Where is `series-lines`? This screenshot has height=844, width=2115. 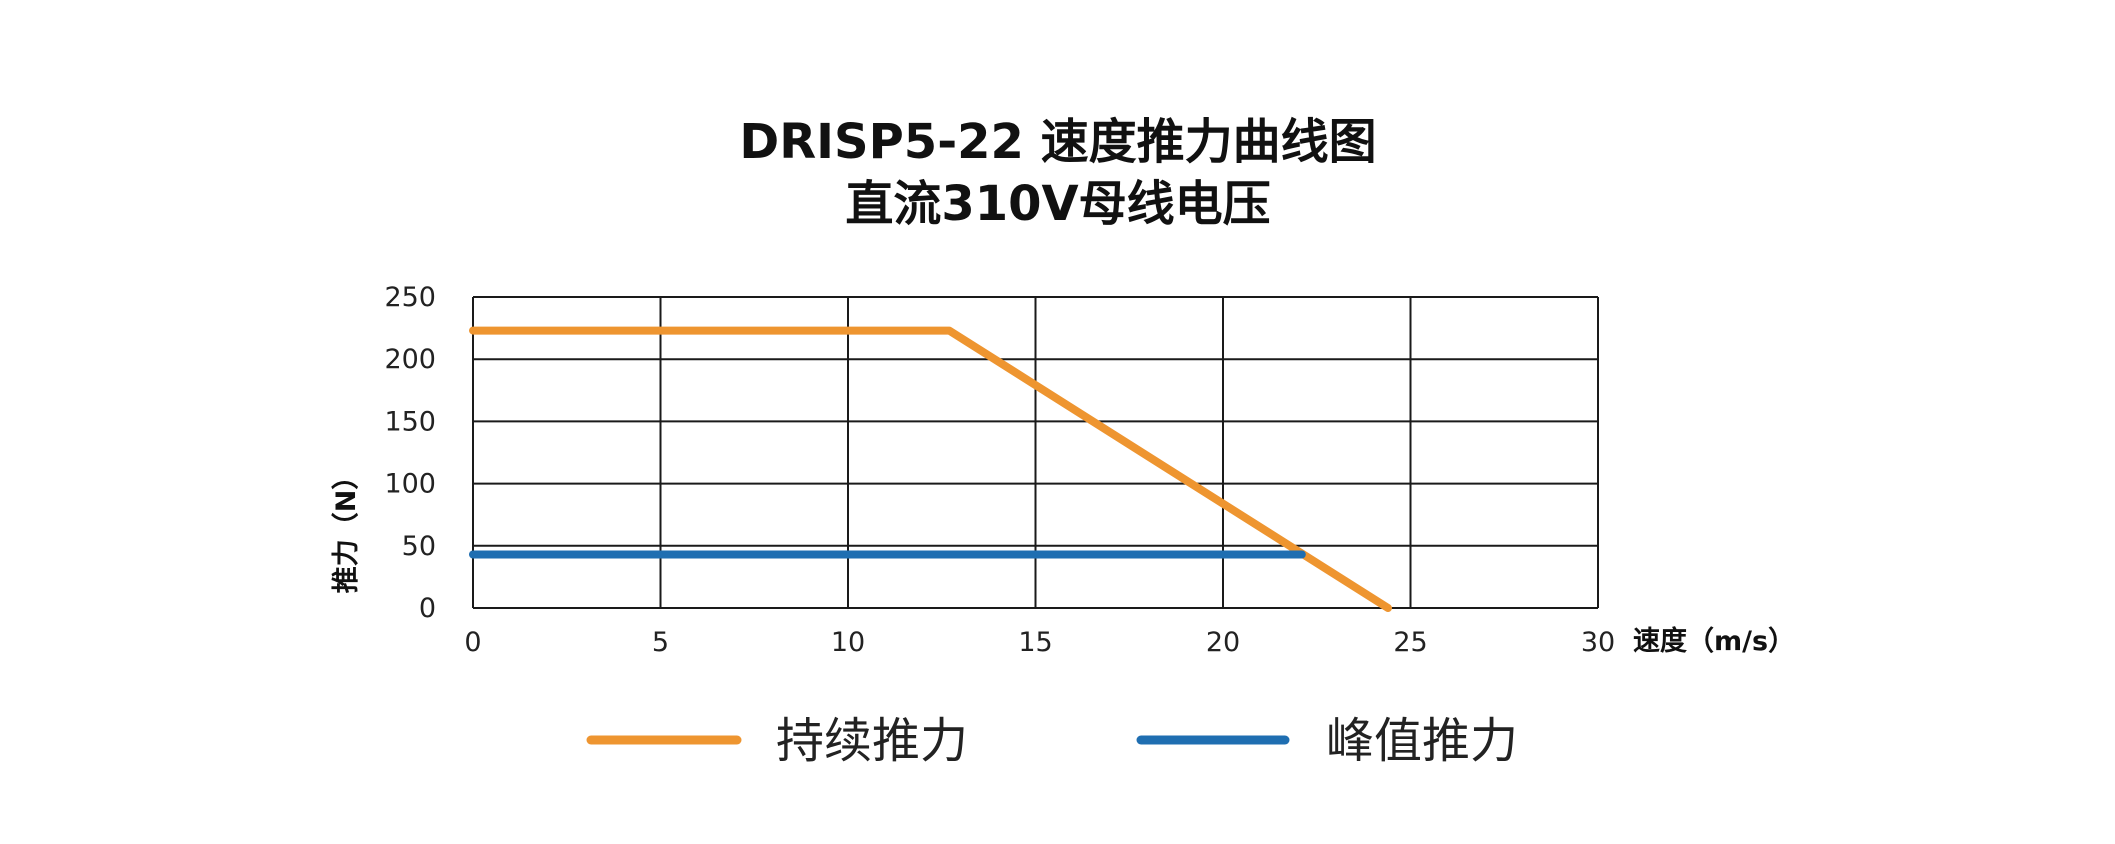 series-lines is located at coordinates (930, 469).